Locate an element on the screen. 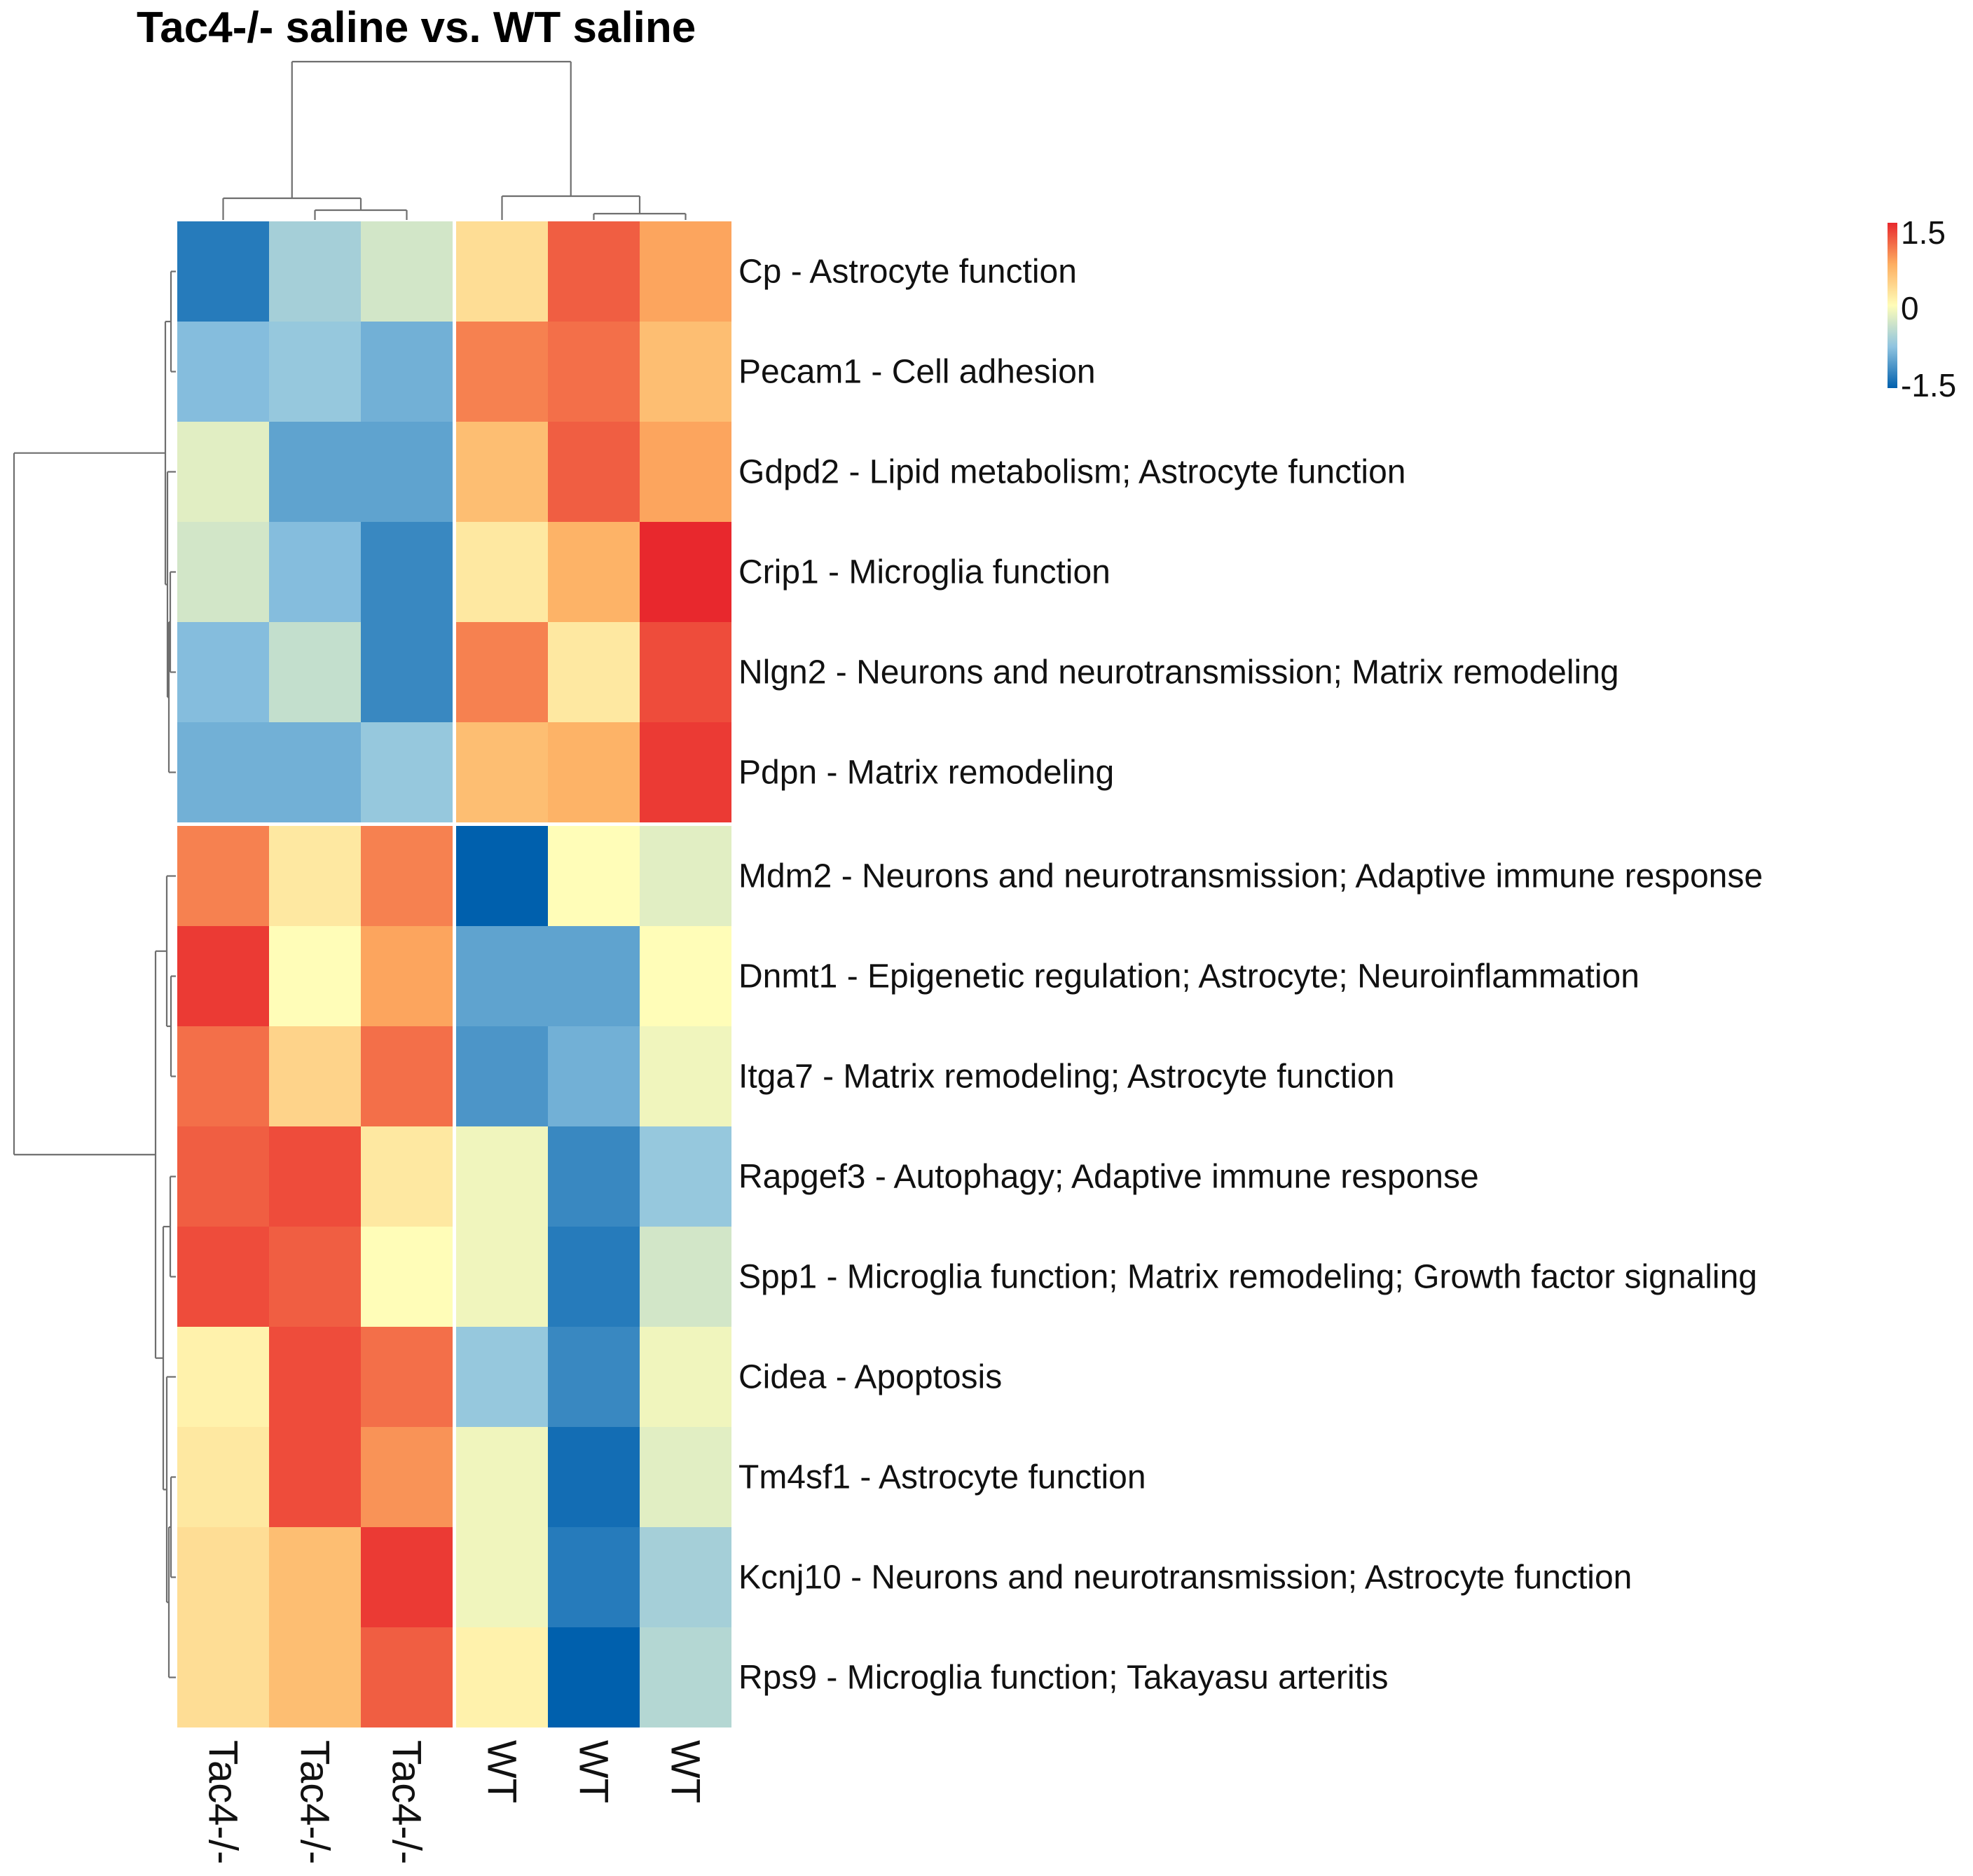 Image resolution: width=1973 pixels, height=1876 pixels. legend-tick-min: -1.5 is located at coordinates (1928, 385).